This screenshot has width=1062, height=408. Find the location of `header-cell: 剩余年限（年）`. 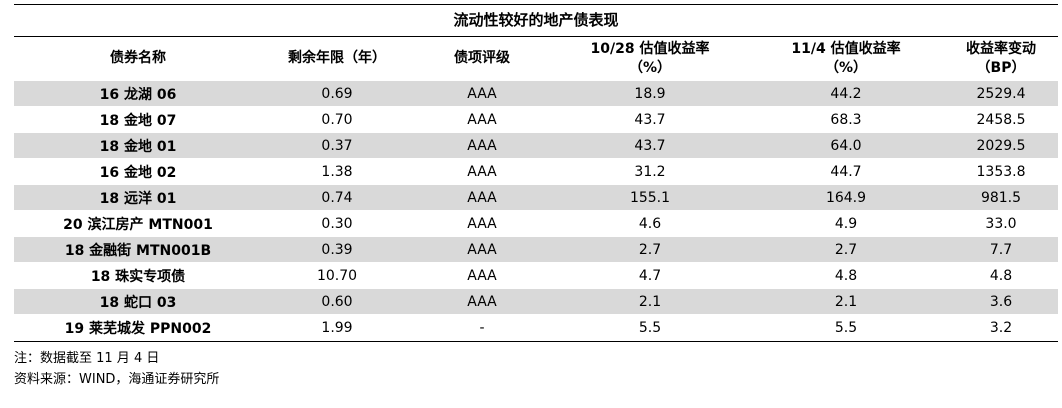

header-cell: 剩余年限（年） is located at coordinates (337, 58).